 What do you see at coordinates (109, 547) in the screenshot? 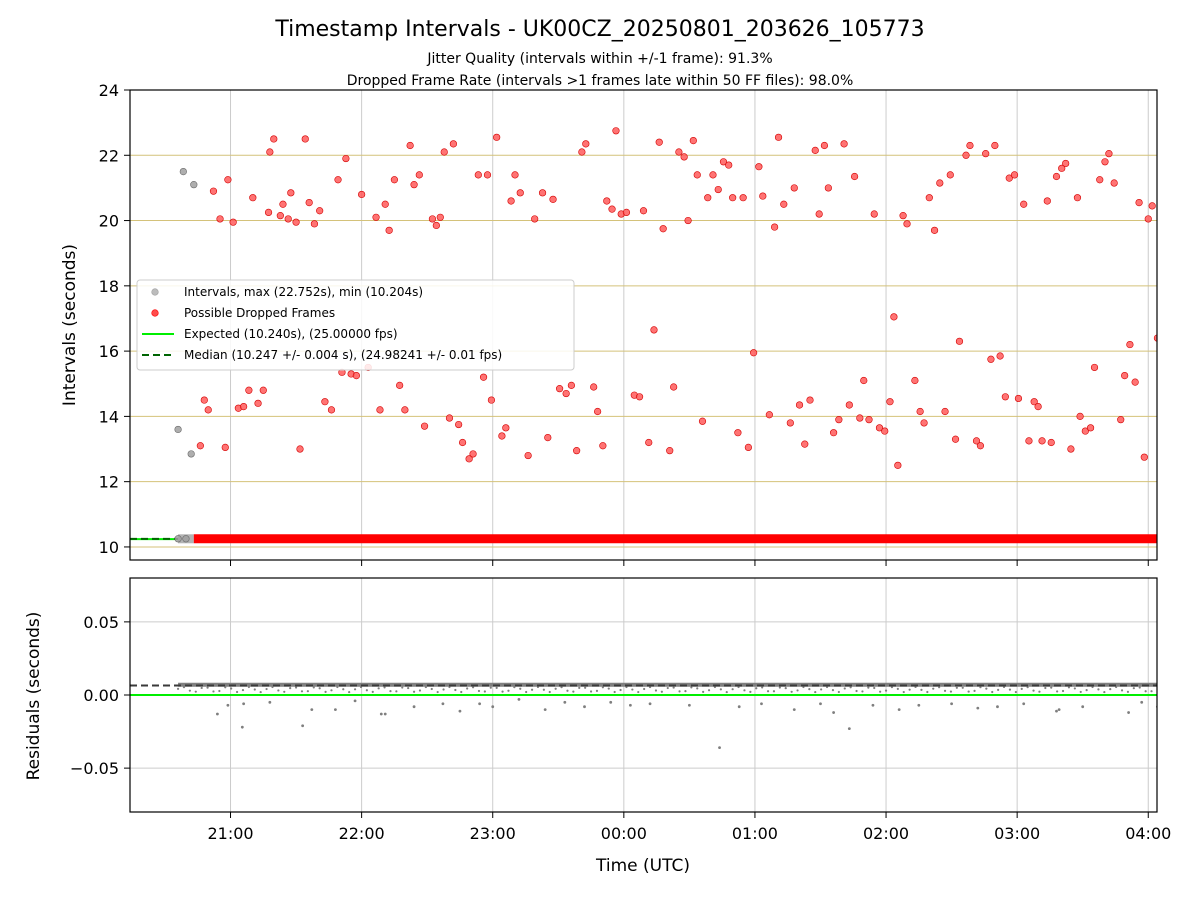
I see `top-y-tick-label: 10` at bounding box center [109, 547].